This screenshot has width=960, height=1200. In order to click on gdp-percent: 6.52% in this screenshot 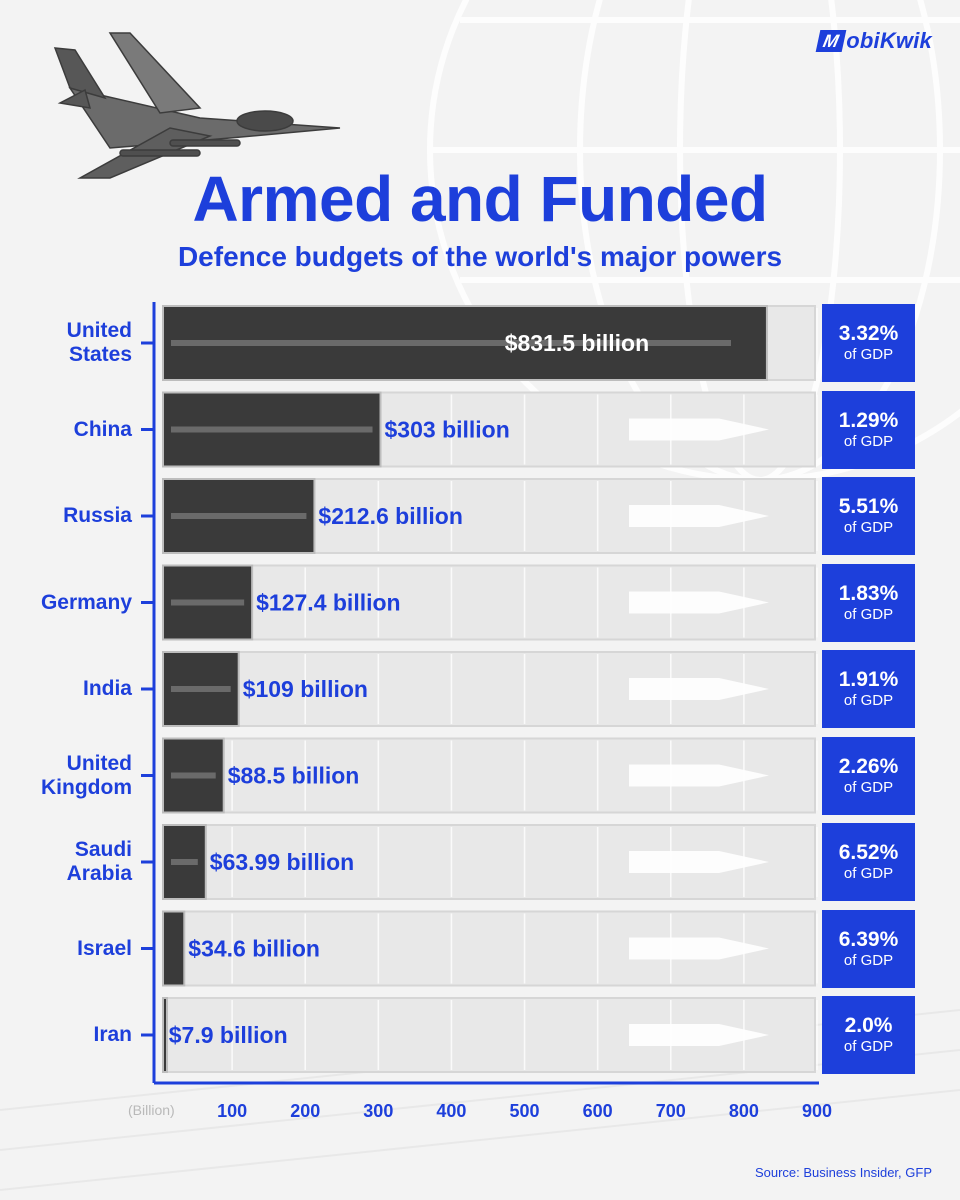, I will do `click(868, 852)`.